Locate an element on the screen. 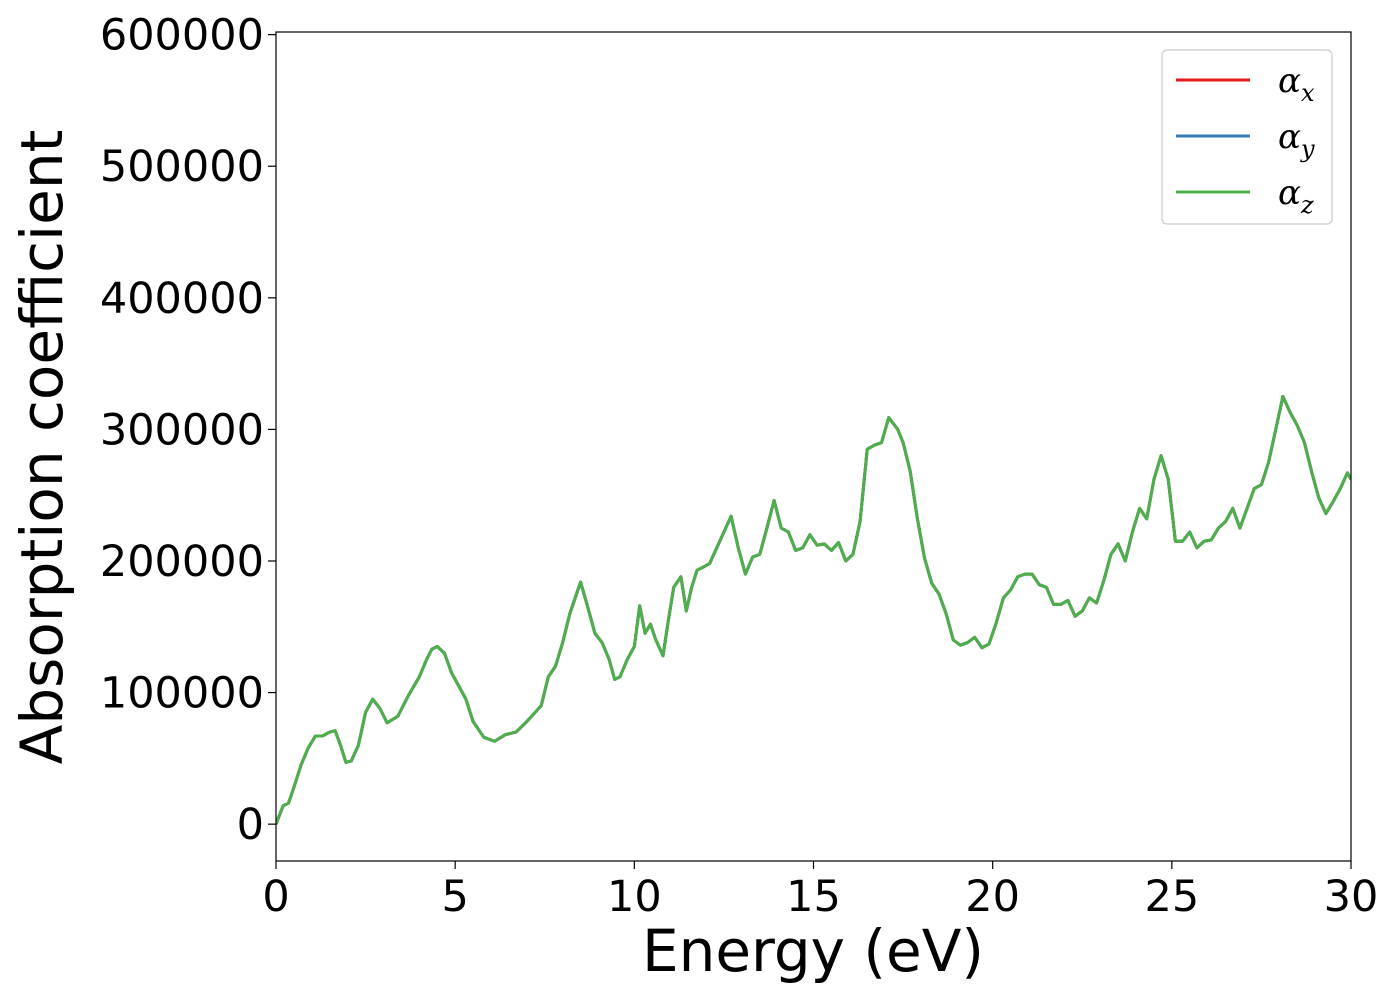  y-tick-label: 600000 is located at coordinates (182, 36).